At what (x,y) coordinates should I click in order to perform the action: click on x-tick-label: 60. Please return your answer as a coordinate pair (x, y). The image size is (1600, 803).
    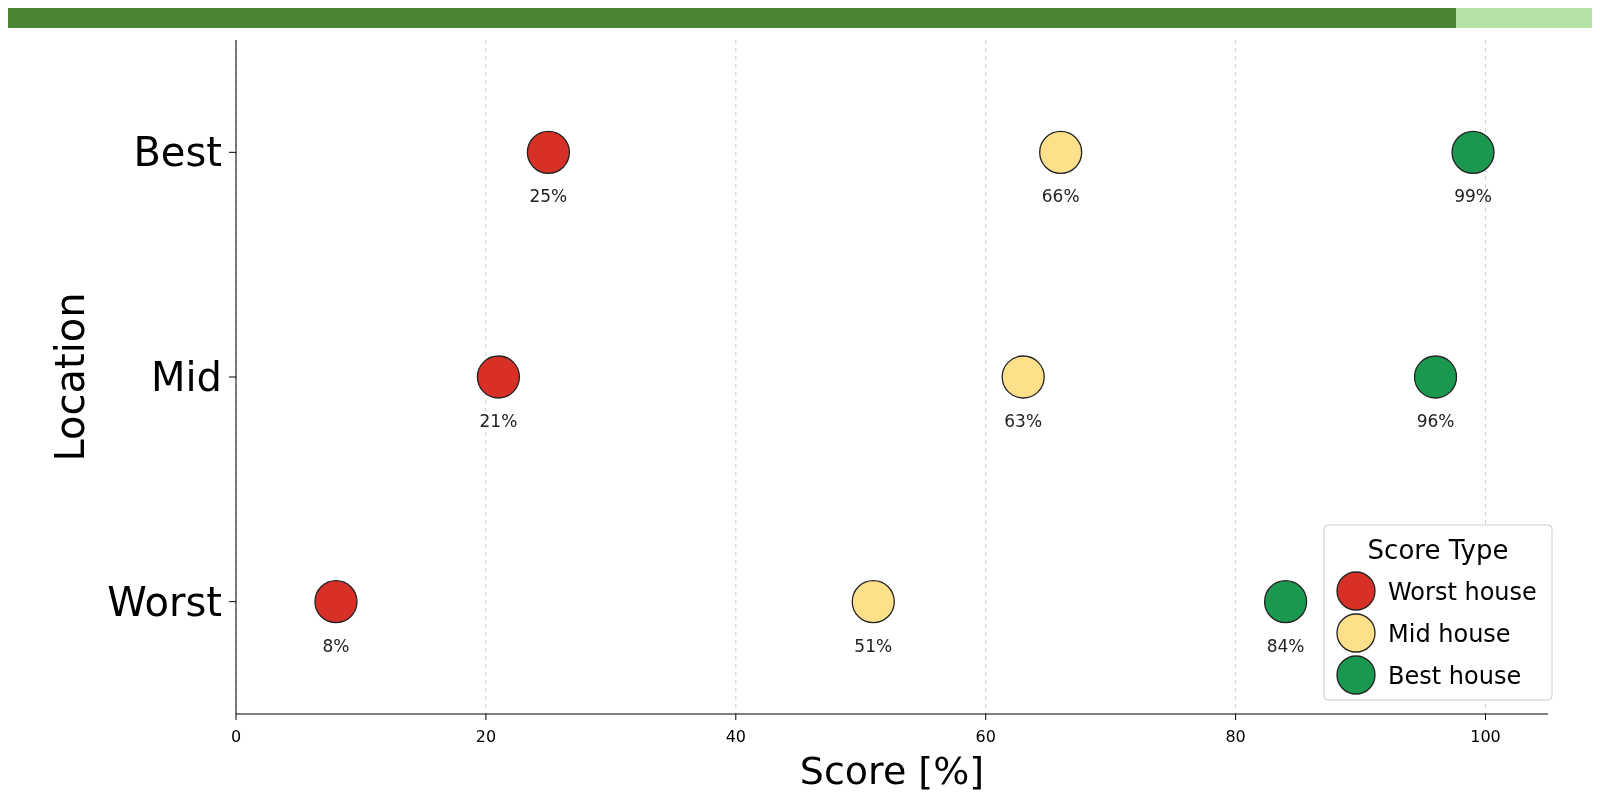
    Looking at the image, I should click on (985, 736).